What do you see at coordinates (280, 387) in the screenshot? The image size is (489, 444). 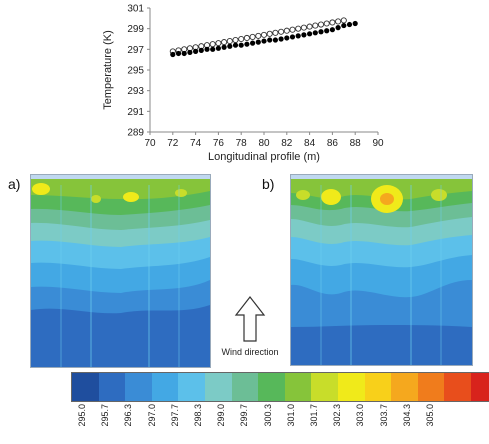 I see `colorbar` at bounding box center [280, 387].